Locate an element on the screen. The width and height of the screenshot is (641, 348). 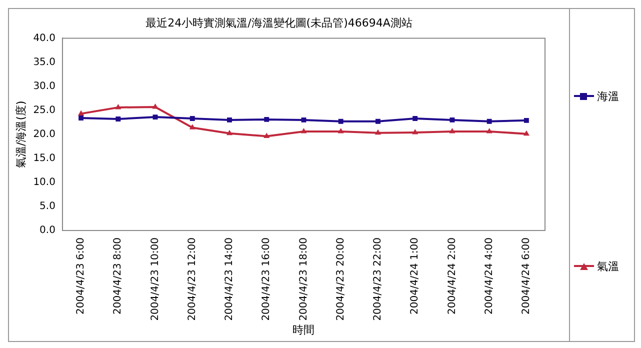
y-tick-label: 0.0 is located at coordinates (48, 230).